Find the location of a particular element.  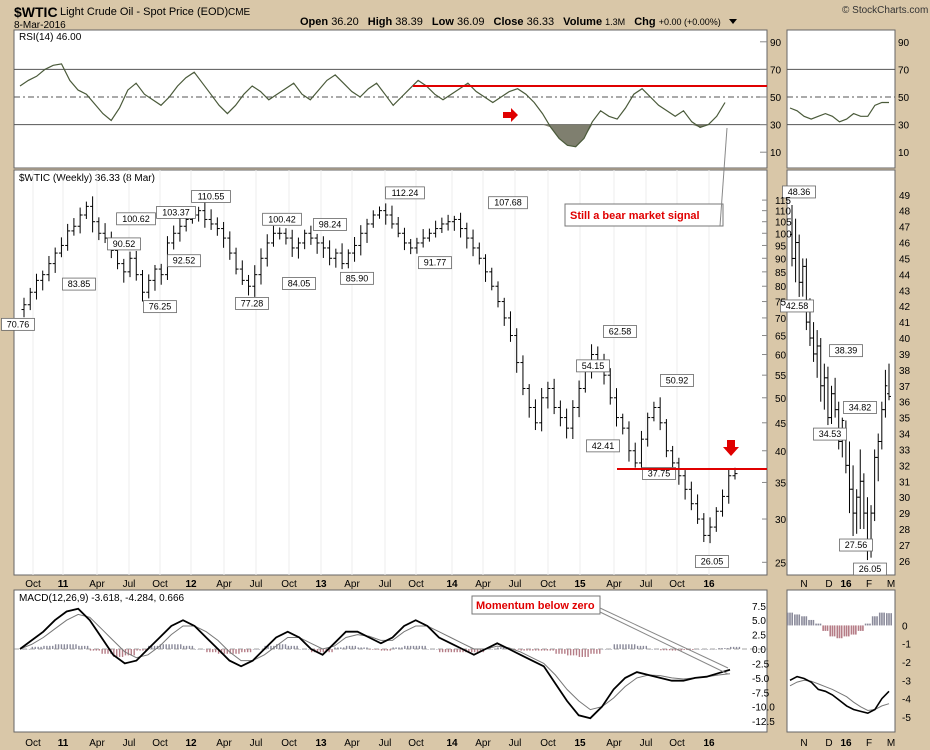

close-label: Close is located at coordinates (509, 22).